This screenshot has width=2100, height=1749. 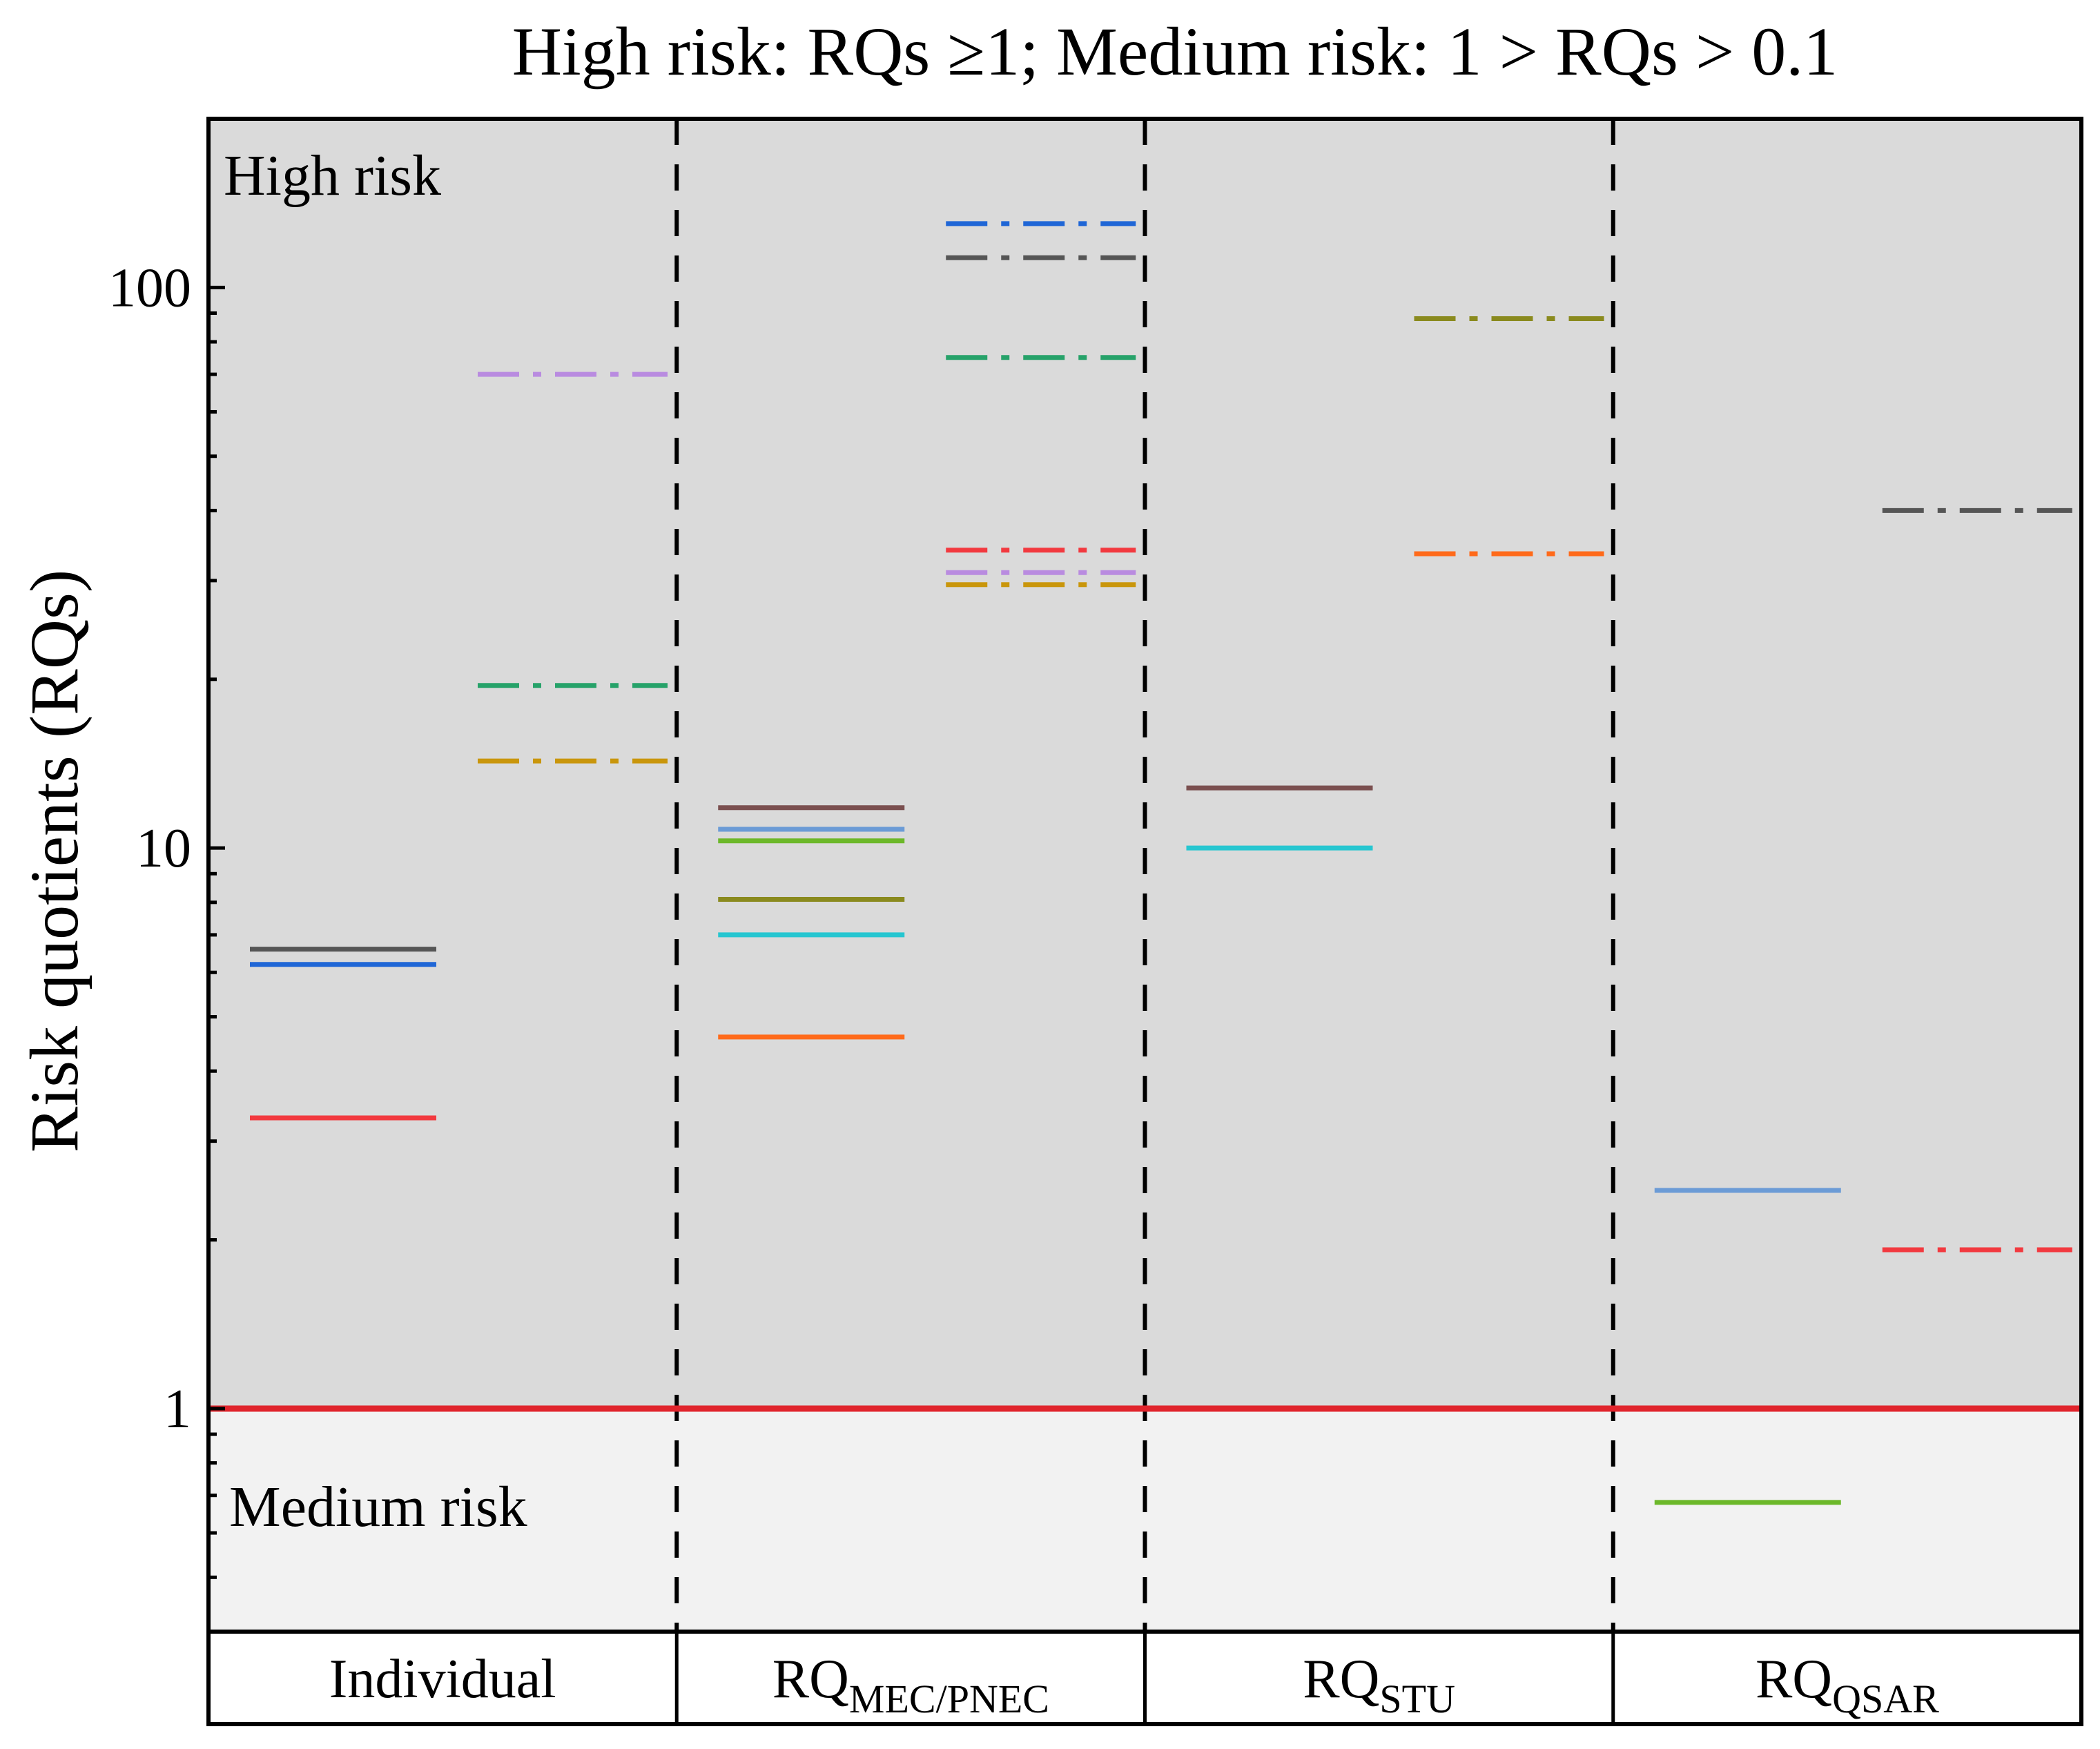 What do you see at coordinates (442, 1679) in the screenshot?
I see `group-label-1: Individual` at bounding box center [442, 1679].